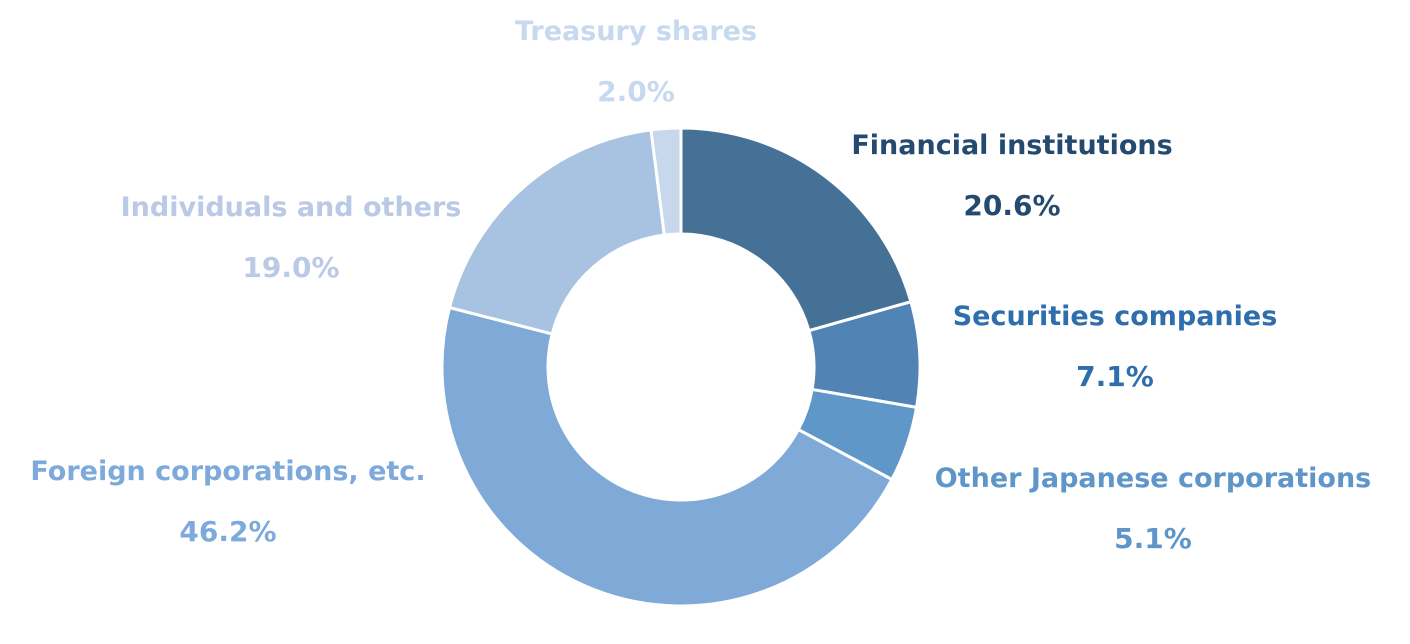 This screenshot has width=1410, height=644. What do you see at coordinates (1115, 376) in the screenshot?
I see `slice-value-securities-companies: 7.1%` at bounding box center [1115, 376].